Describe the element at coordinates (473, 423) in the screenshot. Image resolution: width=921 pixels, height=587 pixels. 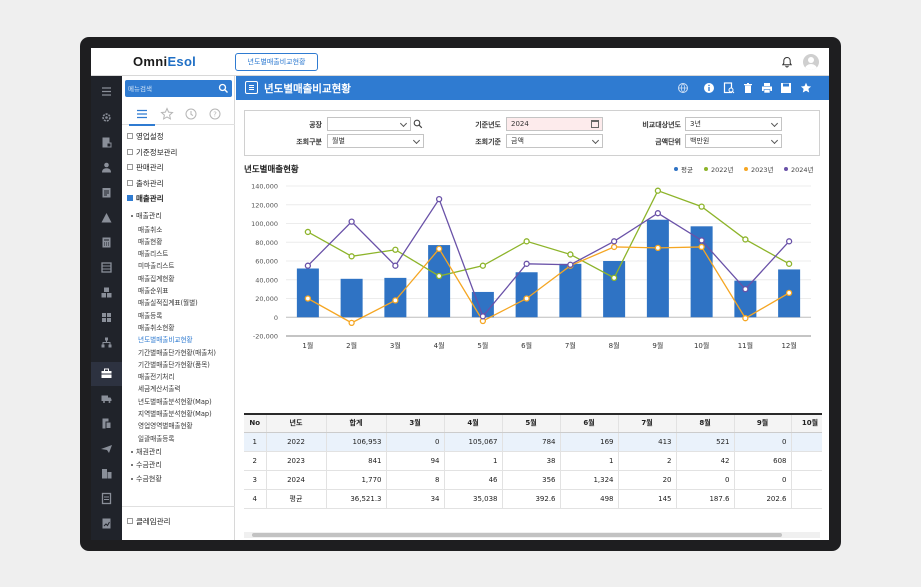
I see `column-header: 4월` at that location.